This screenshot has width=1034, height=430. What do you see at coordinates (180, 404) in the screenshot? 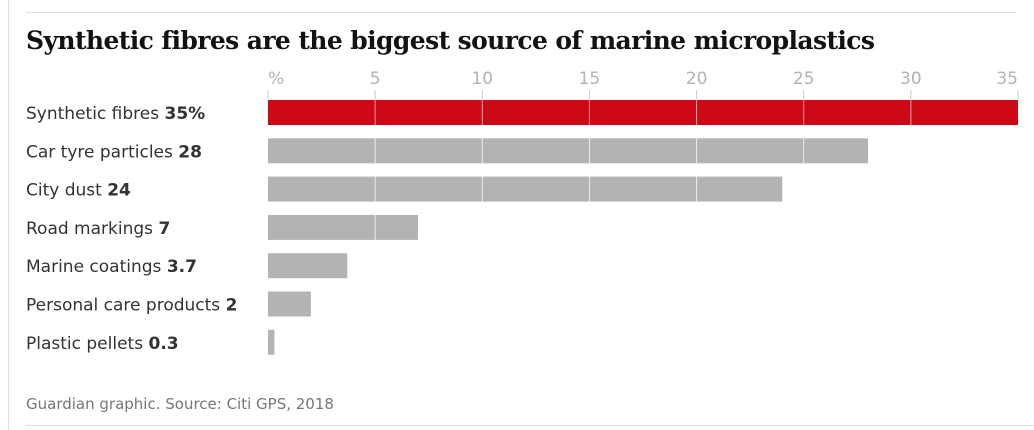
I see `source-note: Guardian graphic. Source: Citi GPS, 2018` at bounding box center [180, 404].